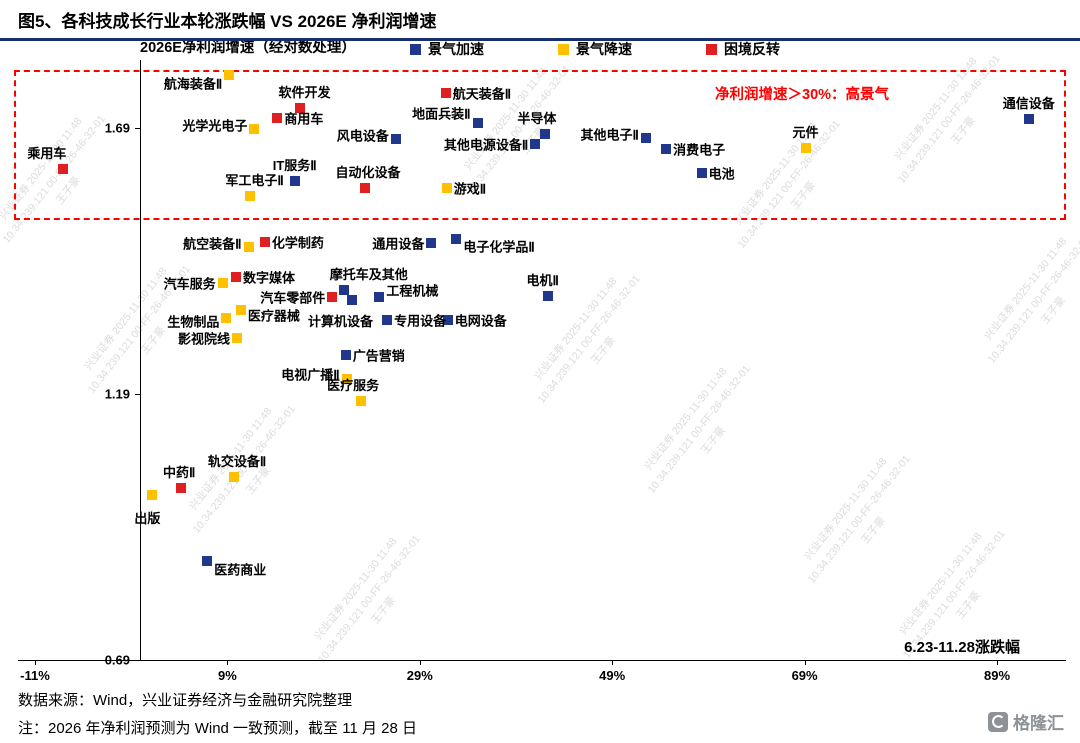 Image resolution: width=1080 pixels, height=743 pixels. I want to click on point-label: 医疗服务, so click(353, 386).